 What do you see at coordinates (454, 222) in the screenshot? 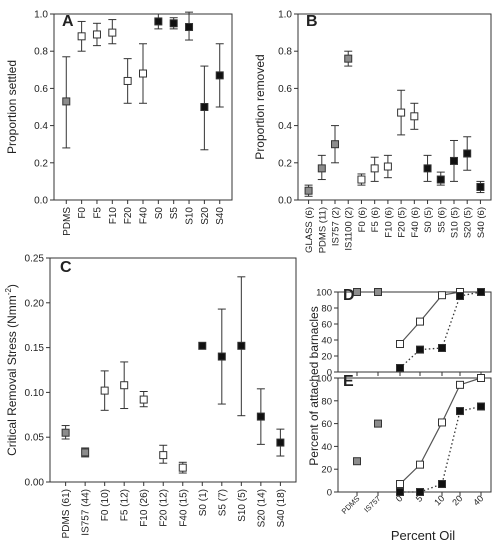
I see `pB-xtick-label: S10 (5)` at bounding box center [454, 222].